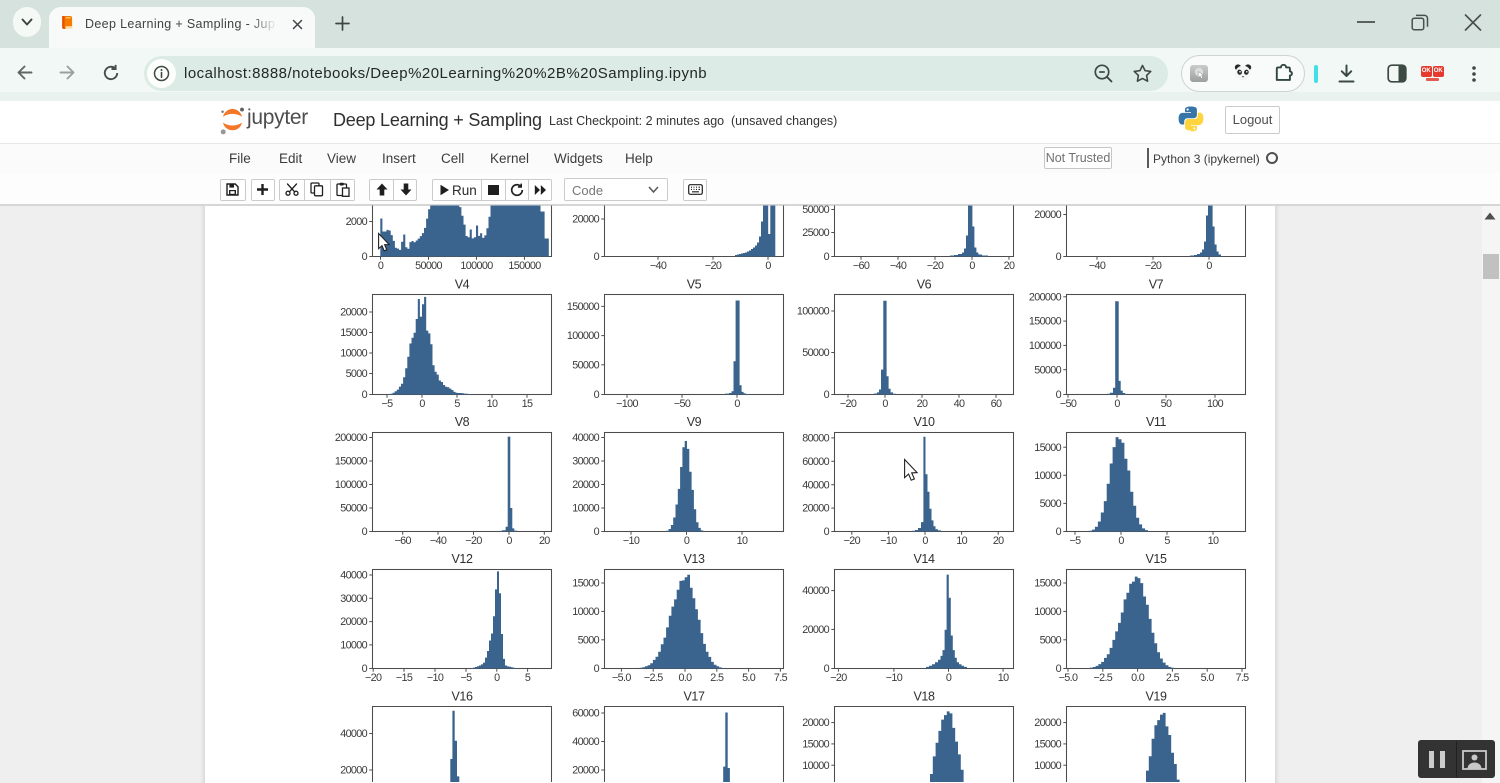  Describe the element at coordinates (1166, 404) in the screenshot. I see `svg-text: 50` at that location.